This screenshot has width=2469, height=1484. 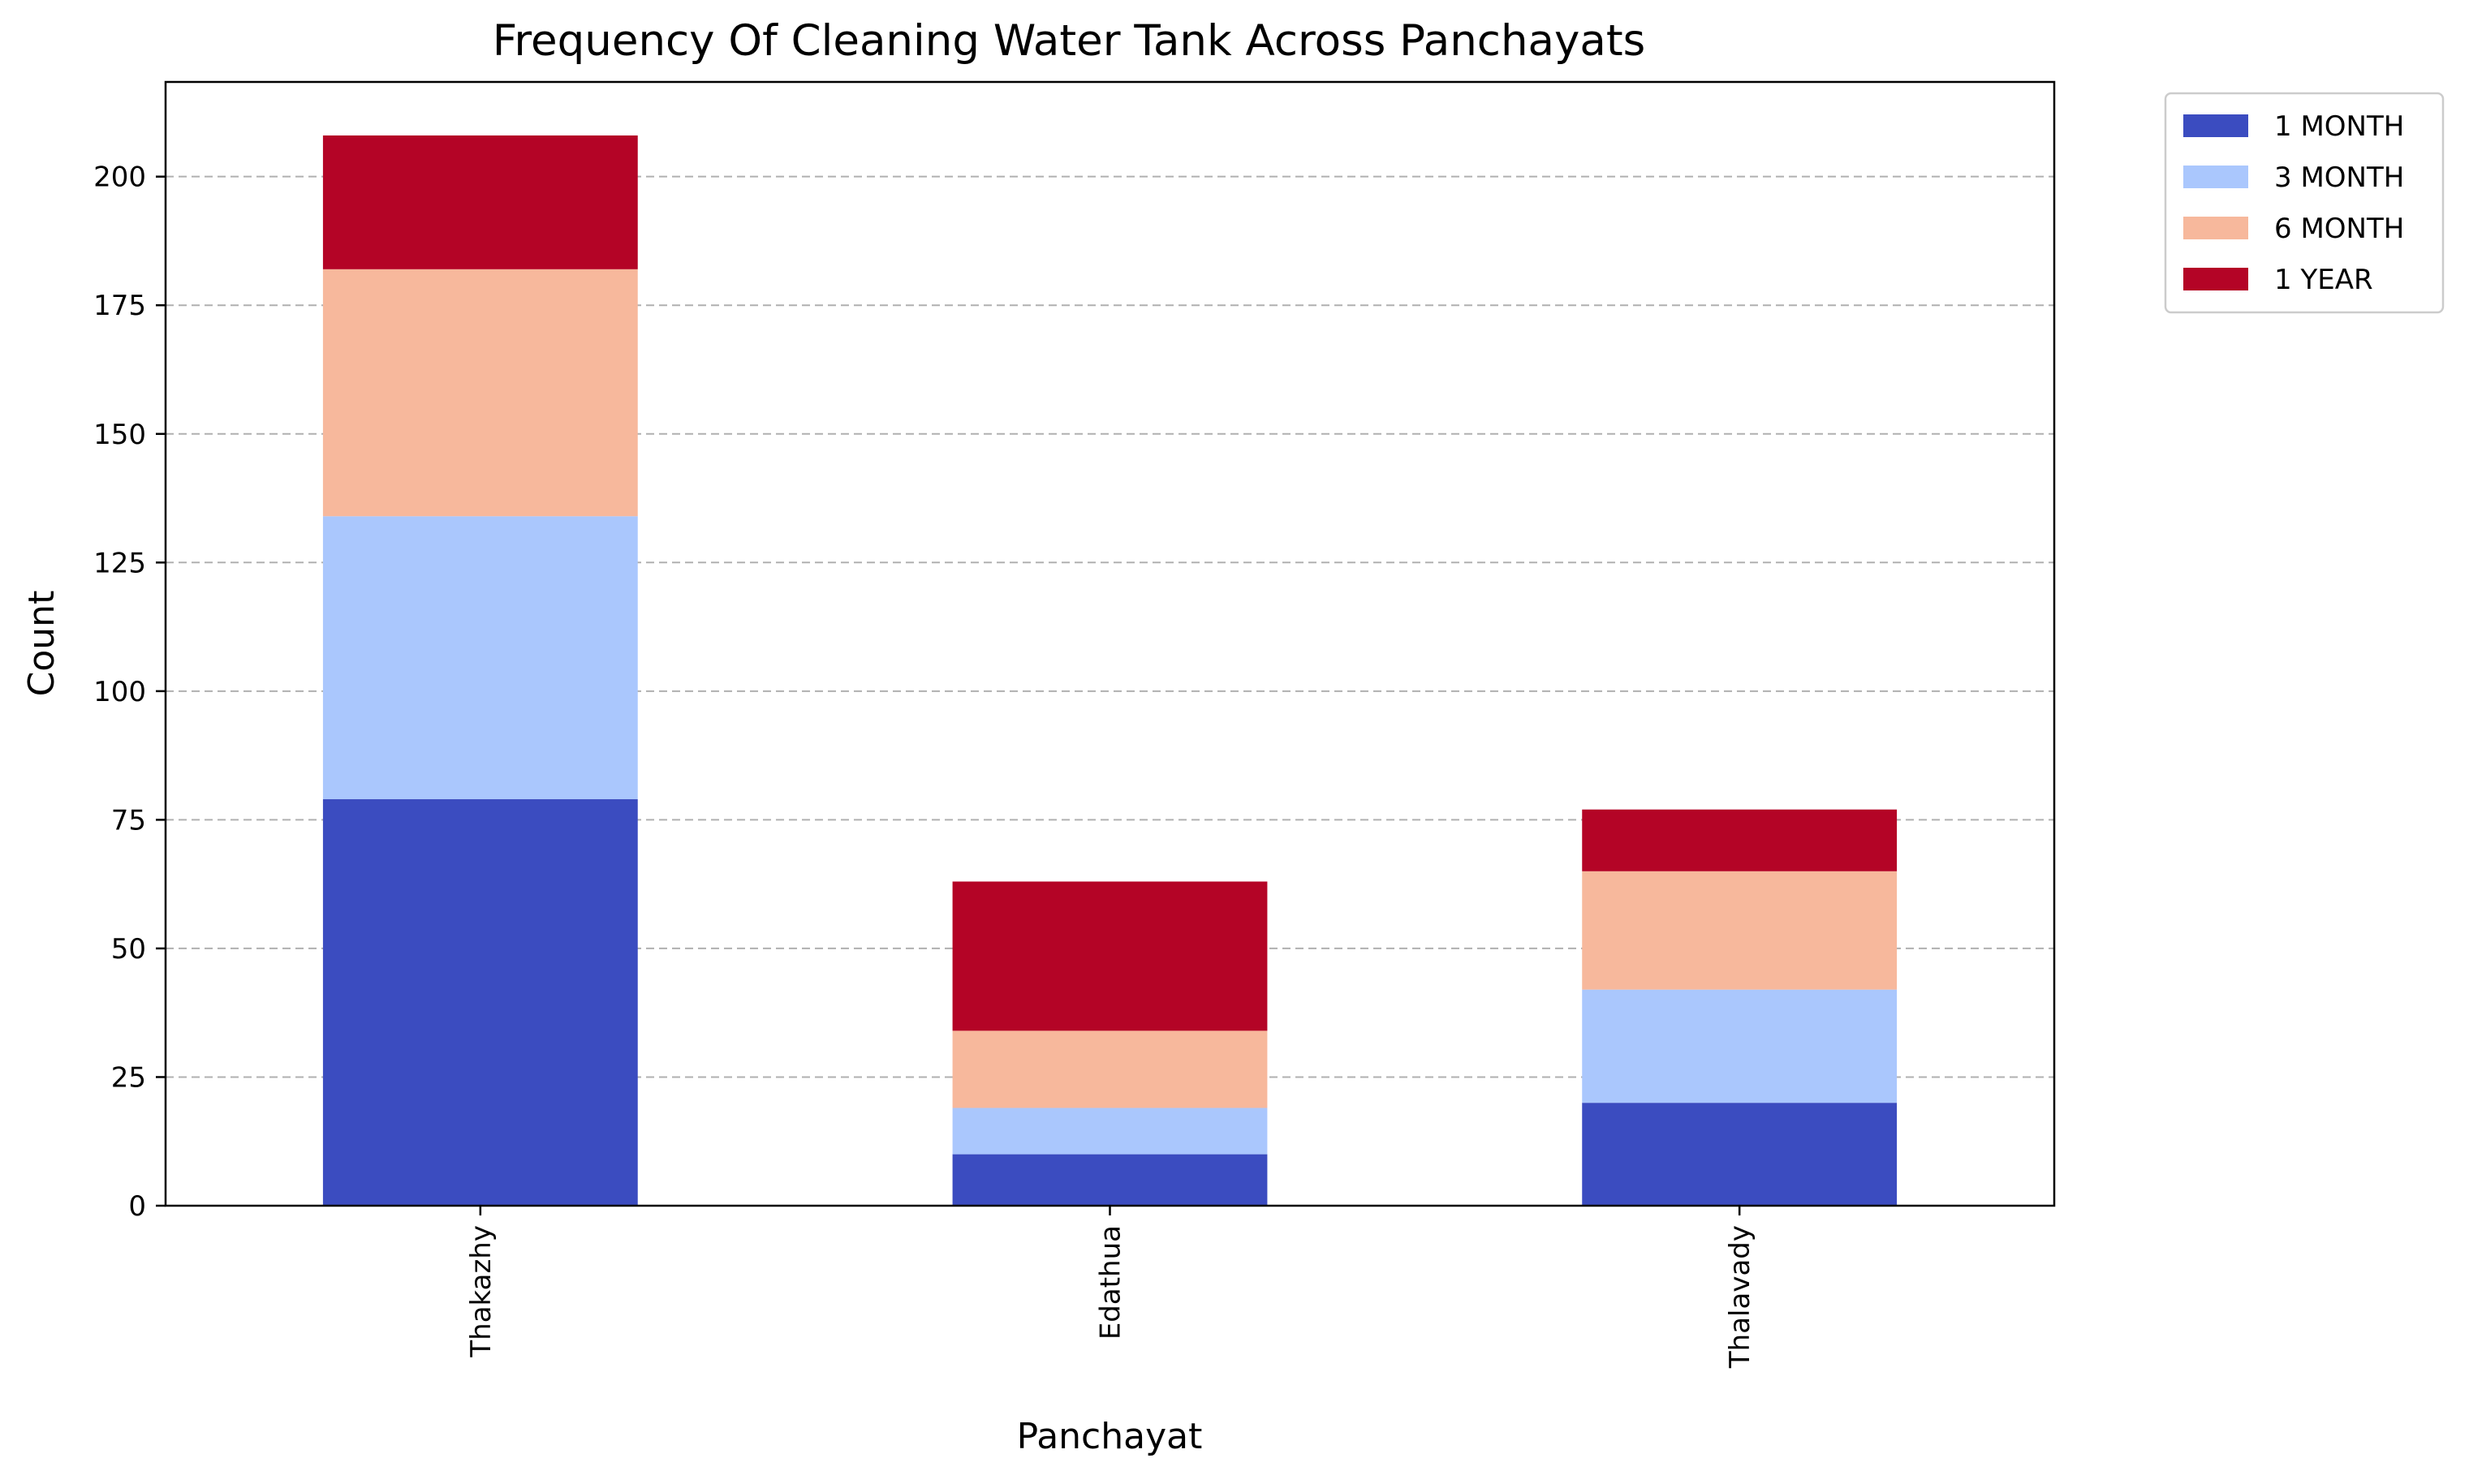 I want to click on x-axis-label: Panchayat, so click(x=1110, y=1436).